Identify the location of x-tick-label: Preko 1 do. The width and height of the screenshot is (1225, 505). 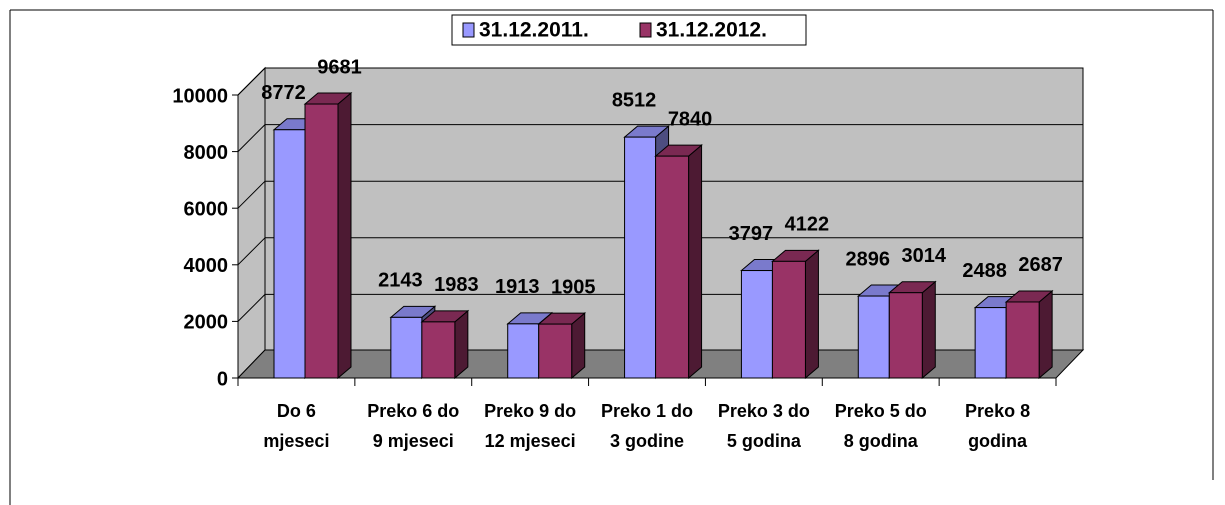
(647, 411).